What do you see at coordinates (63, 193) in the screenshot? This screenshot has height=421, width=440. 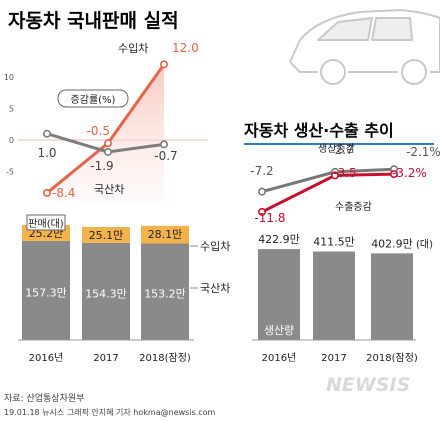 I see `import-growth-label: -8.4` at bounding box center [63, 193].